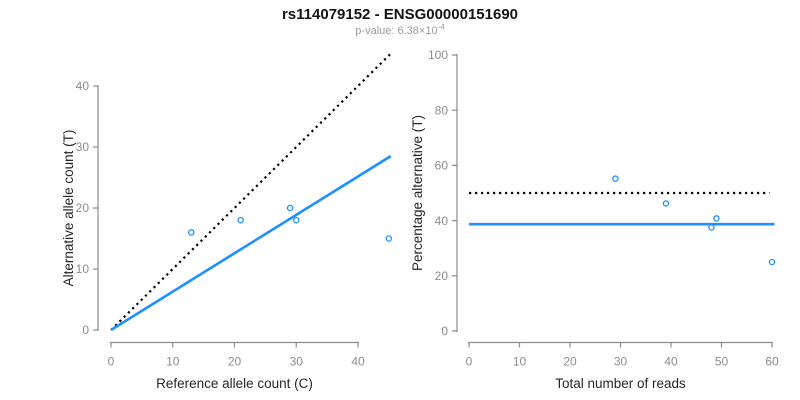 The width and height of the screenshot is (800, 400). What do you see at coordinates (83, 147) in the screenshot?
I see `y-tick-label: 30` at bounding box center [83, 147].